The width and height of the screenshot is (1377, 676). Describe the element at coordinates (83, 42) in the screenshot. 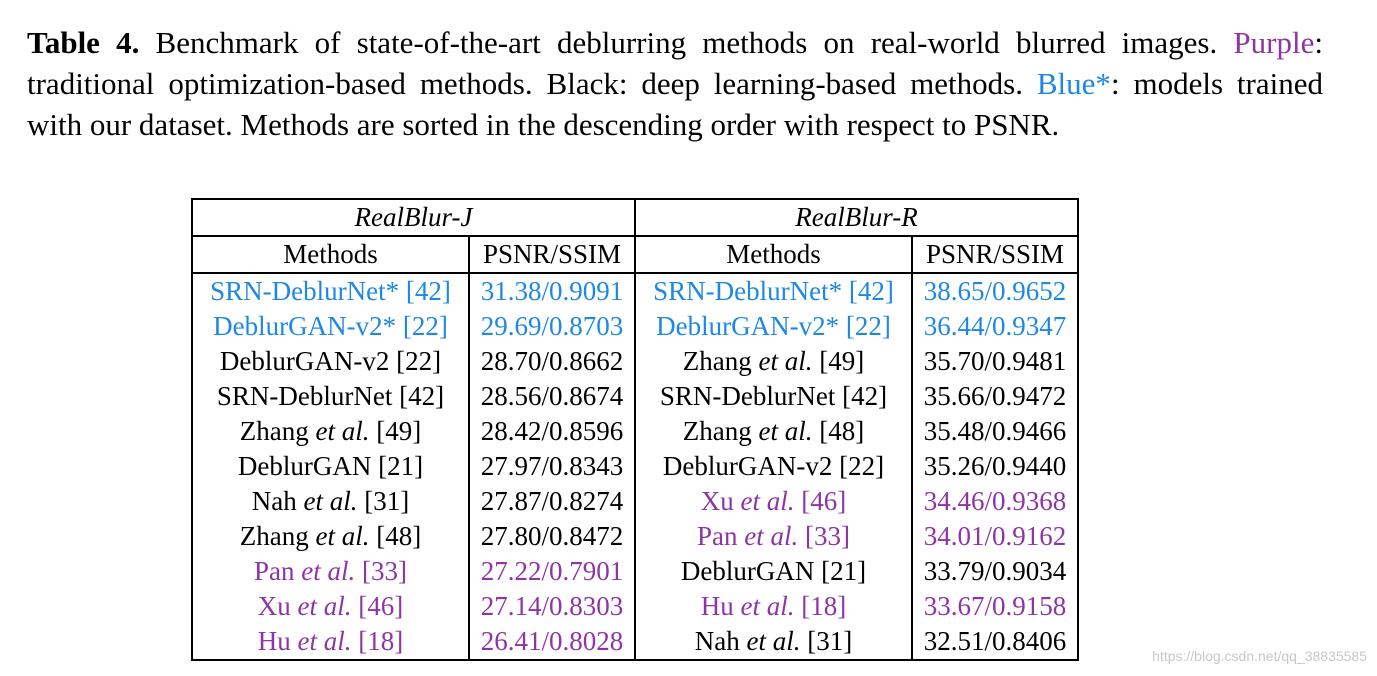

I see `caption-label: Table 4.` at that location.